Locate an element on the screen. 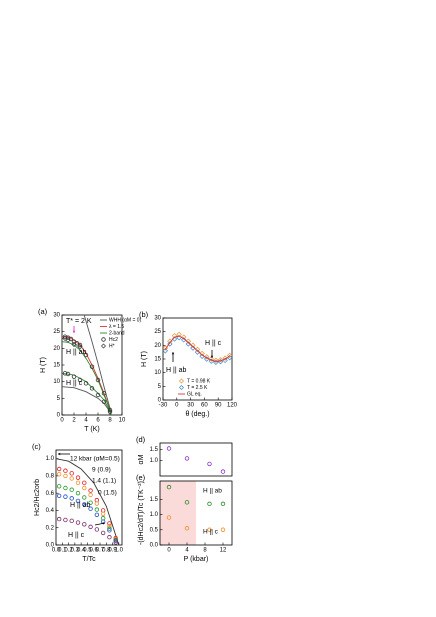  x-axis-title: P (kbar) is located at coordinates (196, 559).